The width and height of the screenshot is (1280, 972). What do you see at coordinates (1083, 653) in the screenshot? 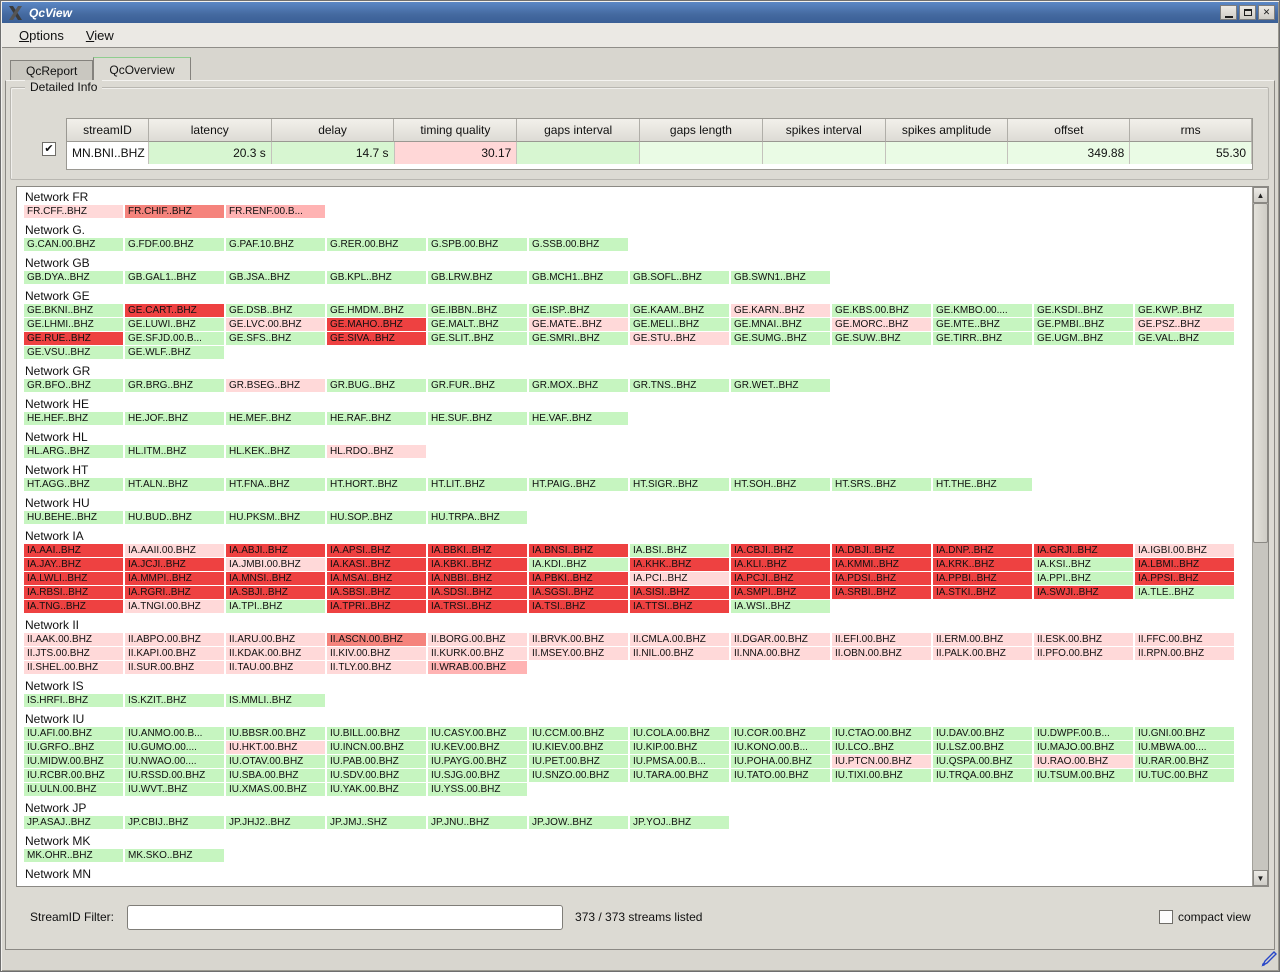
I see `stream-cell: II.PFO.00.BHZ` at bounding box center [1083, 653].